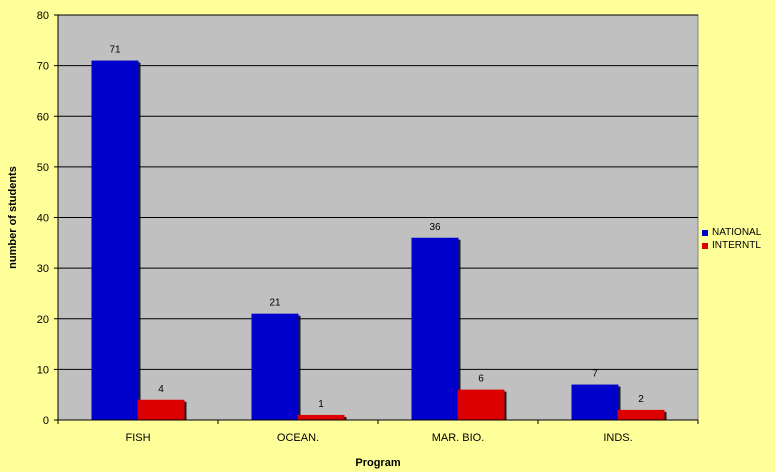  What do you see at coordinates (43, 219) in the screenshot?
I see `y-tick-label: 40` at bounding box center [43, 219].